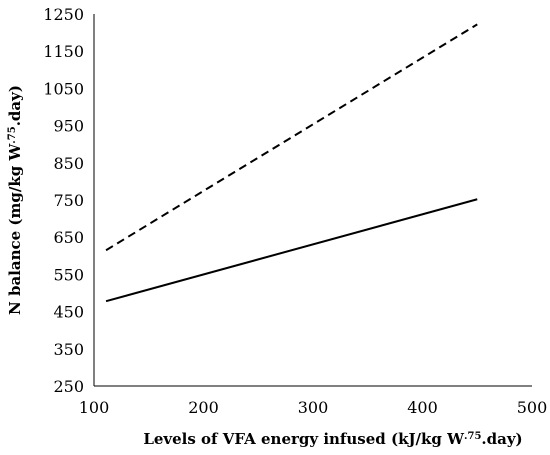 This screenshot has width=550, height=455. I want to click on y-tick-label: 450, so click(68, 312).